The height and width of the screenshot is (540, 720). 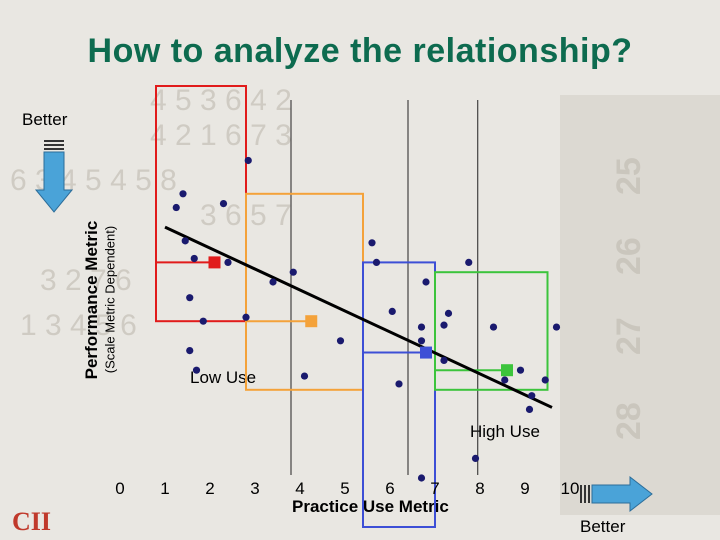 What do you see at coordinates (86, 280) in the screenshot?
I see `svg-text: 3 2 7 6` at bounding box center [86, 280].